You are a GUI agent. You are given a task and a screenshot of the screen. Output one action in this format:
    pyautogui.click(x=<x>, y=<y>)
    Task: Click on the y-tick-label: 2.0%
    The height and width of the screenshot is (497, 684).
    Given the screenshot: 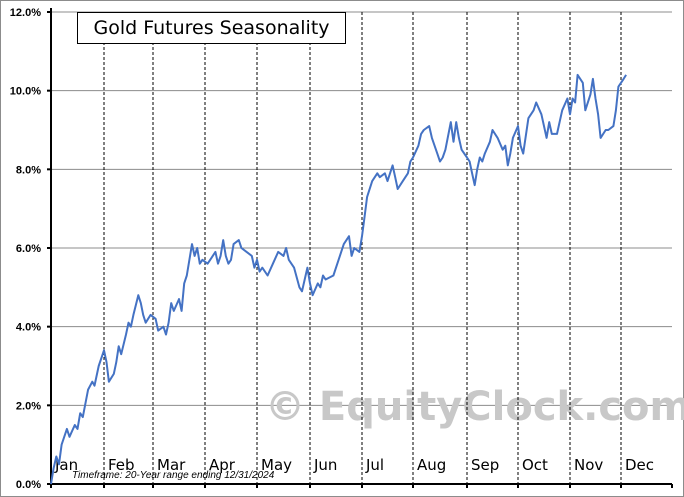 What is the action you would take?
    pyautogui.click(x=28, y=406)
    